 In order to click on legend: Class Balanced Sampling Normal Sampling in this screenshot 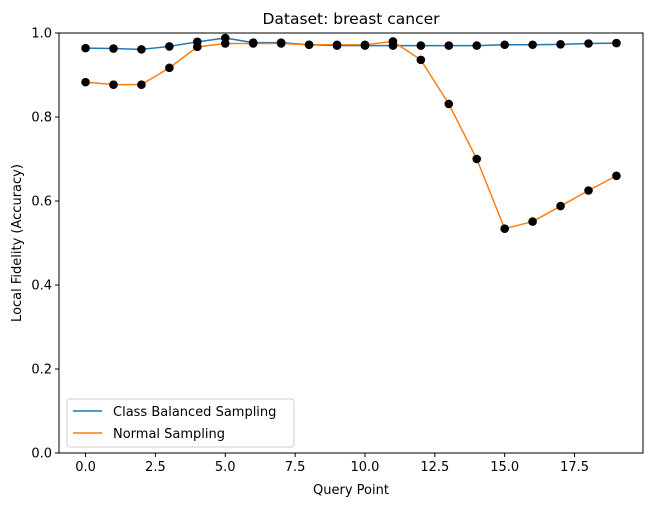, I will do `click(180, 423)`.